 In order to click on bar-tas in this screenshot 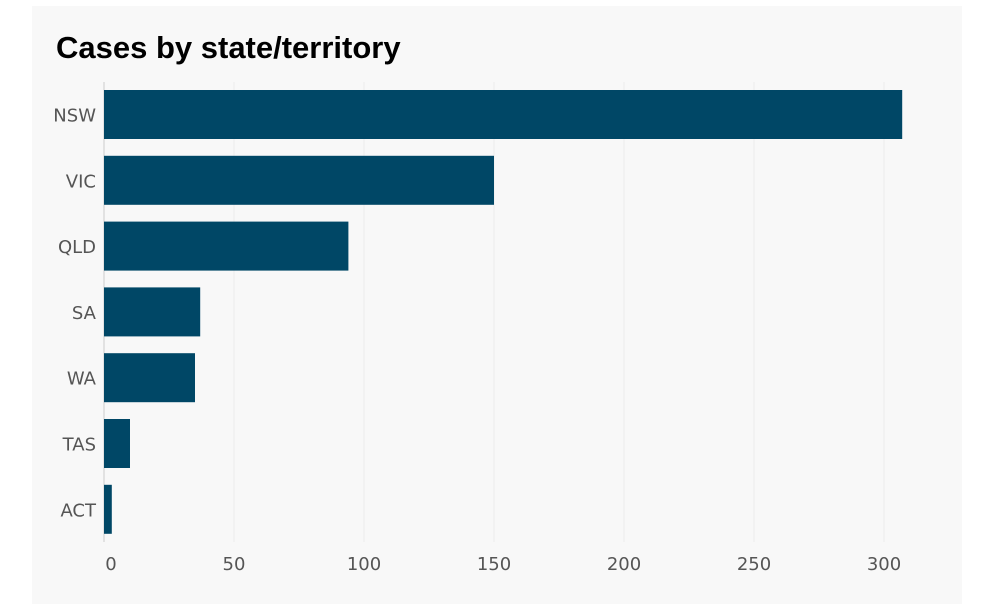, I will do `click(117, 443)`.